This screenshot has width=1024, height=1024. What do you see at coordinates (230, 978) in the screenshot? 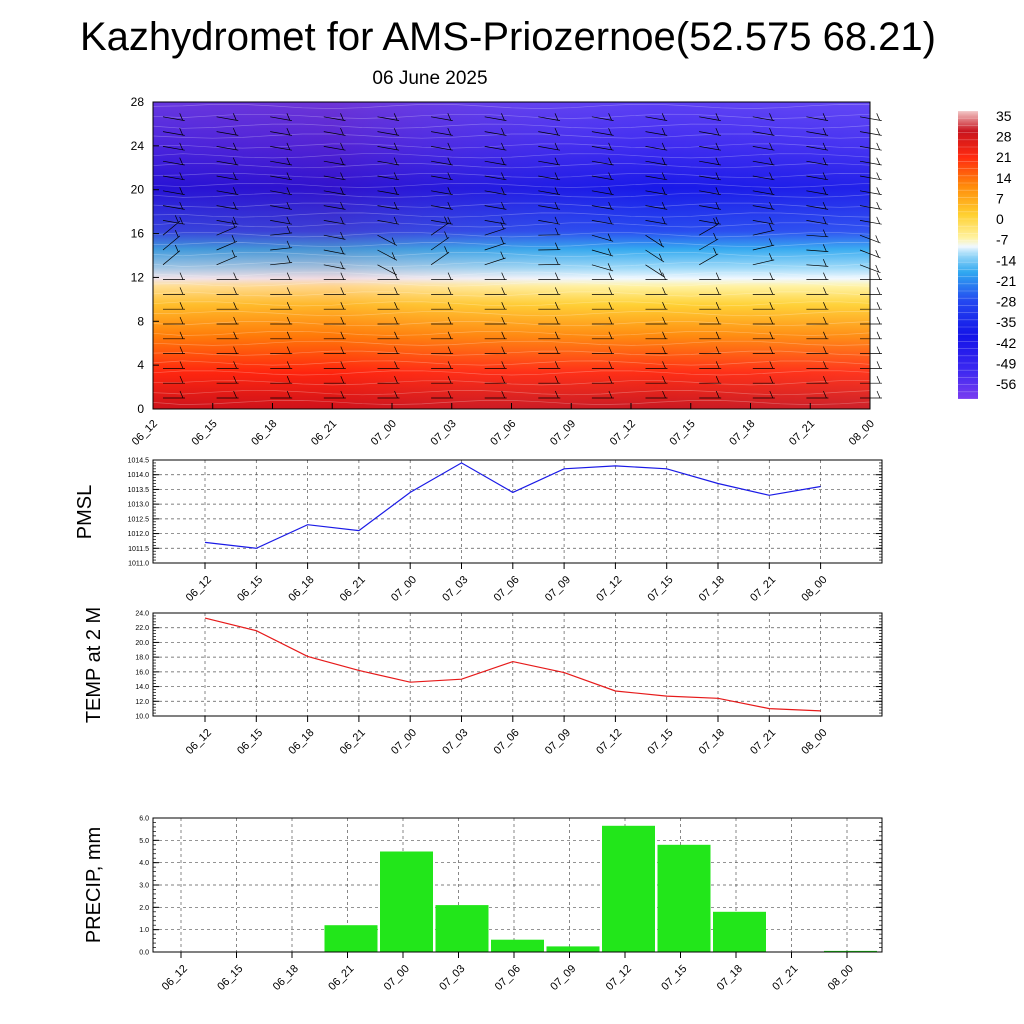
I see `precip-x-tick-label: 06_15` at bounding box center [230, 978].